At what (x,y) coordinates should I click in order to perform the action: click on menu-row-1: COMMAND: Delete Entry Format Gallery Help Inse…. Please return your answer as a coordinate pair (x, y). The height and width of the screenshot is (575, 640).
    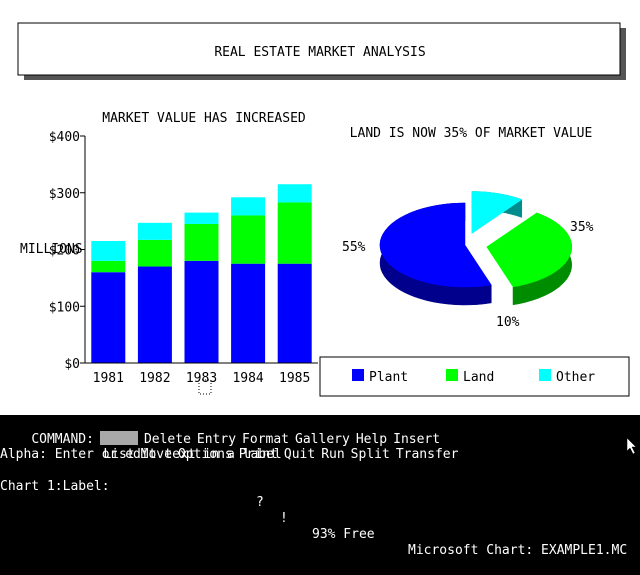
    Looking at the image, I should click on (223, 431).